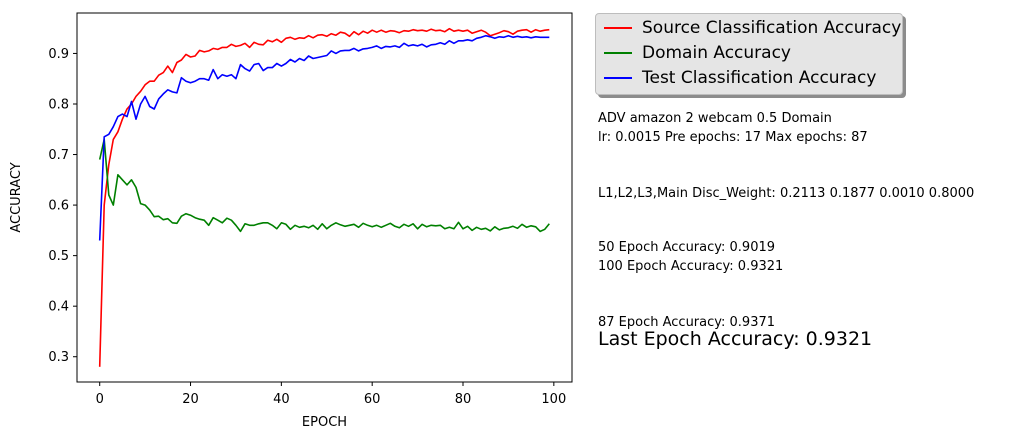 Image resolution: width=1009 pixels, height=439 pixels. I want to click on y-tick-label: 0.5, so click(58, 256).